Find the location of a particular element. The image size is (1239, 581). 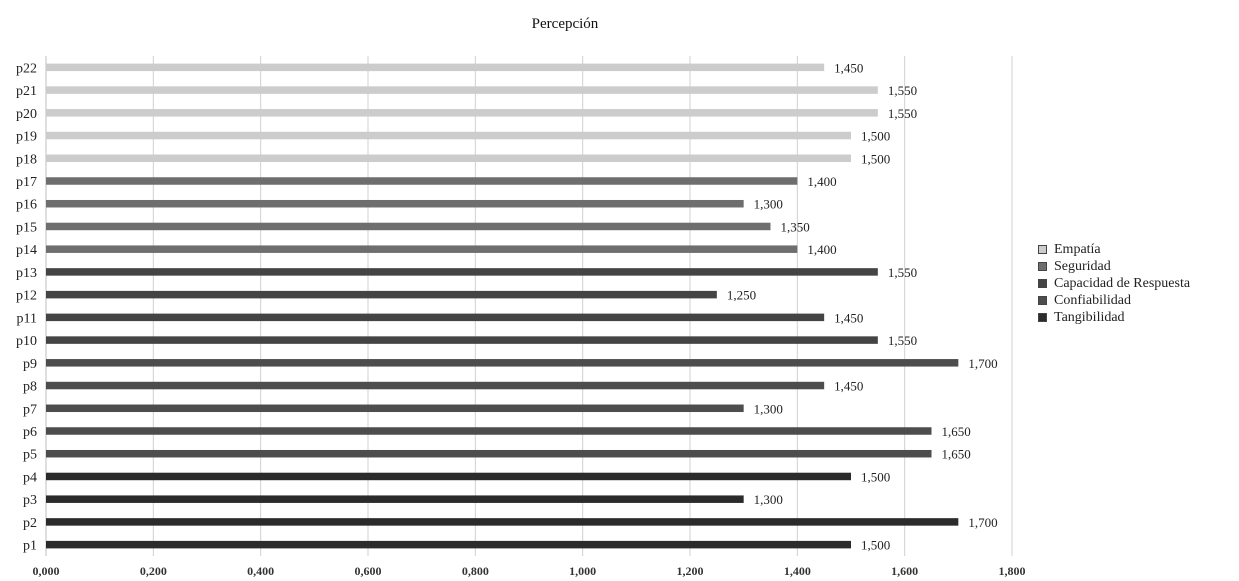

bar-p16 is located at coordinates (395, 203).